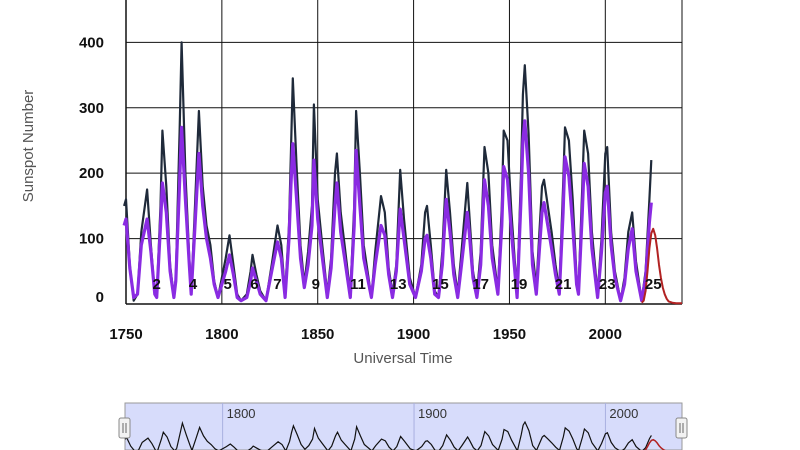 The height and width of the screenshot is (450, 800). I want to click on navigator-right-handle, so click(681, 428).